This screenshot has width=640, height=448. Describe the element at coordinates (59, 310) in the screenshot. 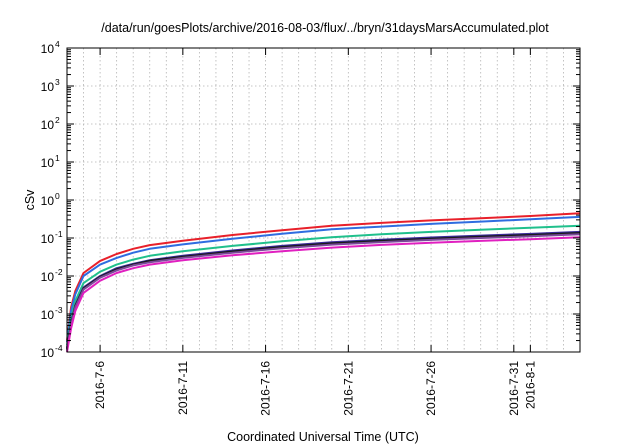

I see `y-tick-exponent: -3` at that location.